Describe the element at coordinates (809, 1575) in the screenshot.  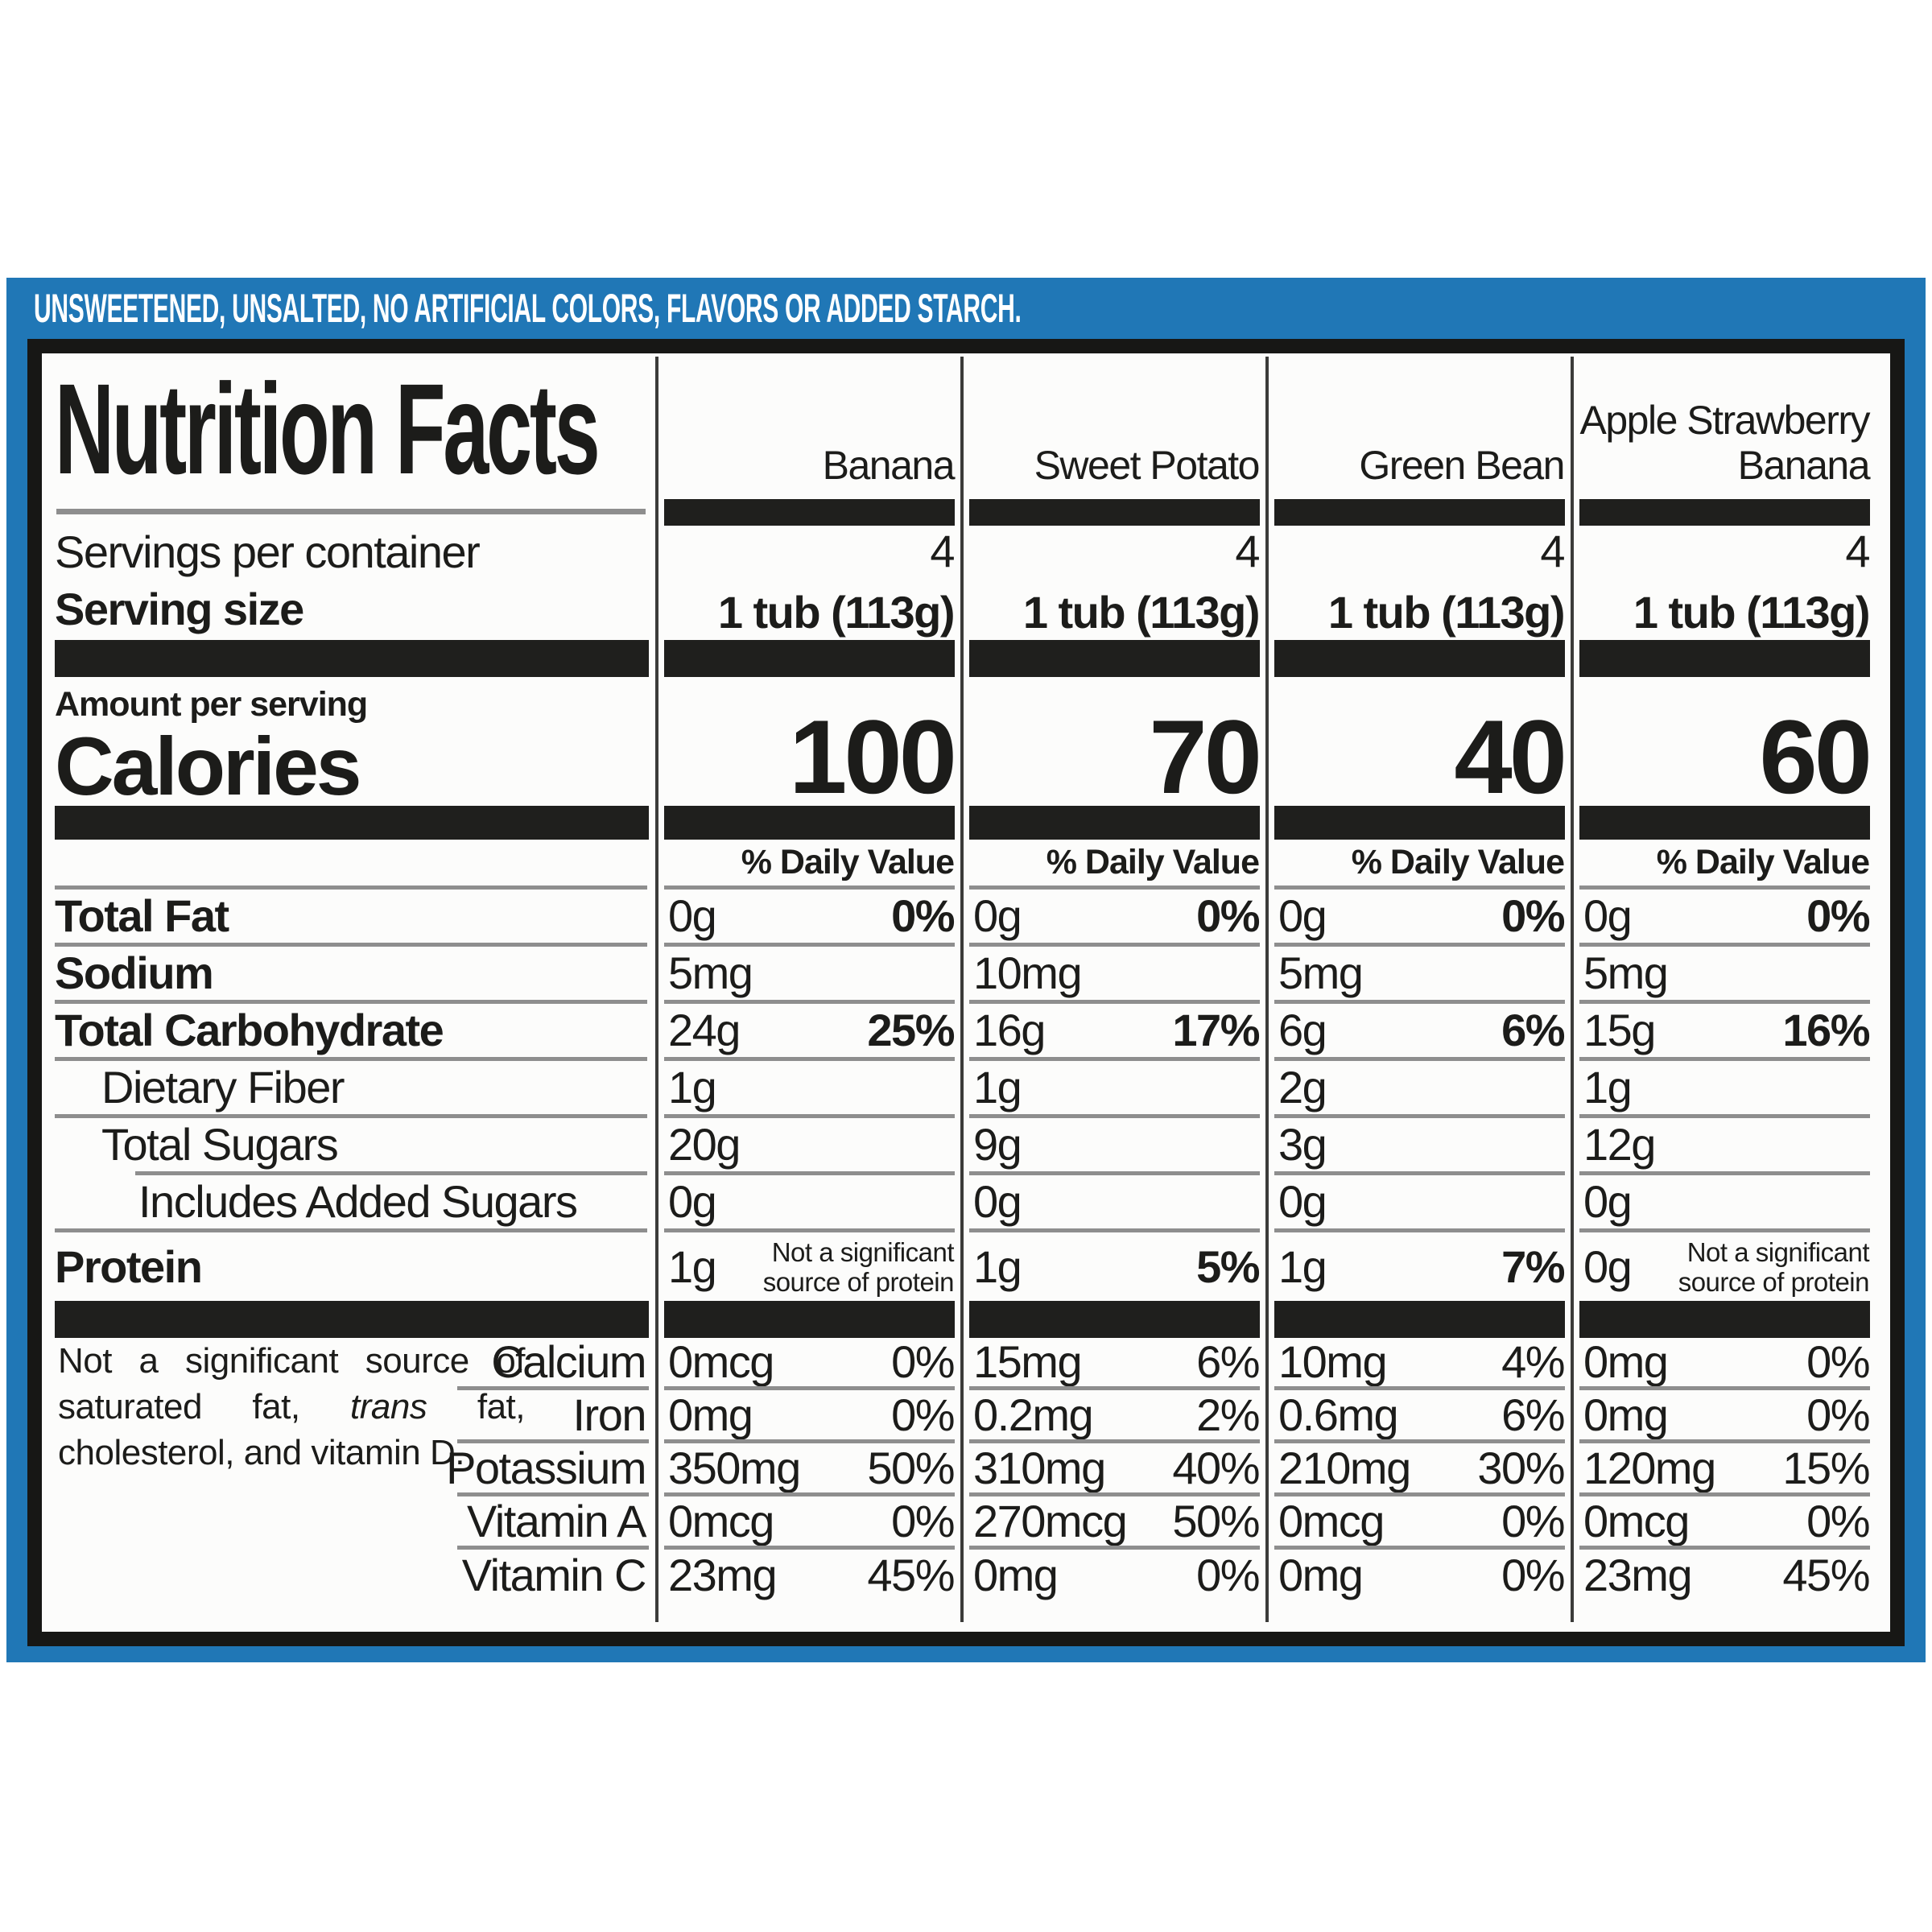
I see `mineral-value-vitamin-c-banana: 23mg 45%` at that location.